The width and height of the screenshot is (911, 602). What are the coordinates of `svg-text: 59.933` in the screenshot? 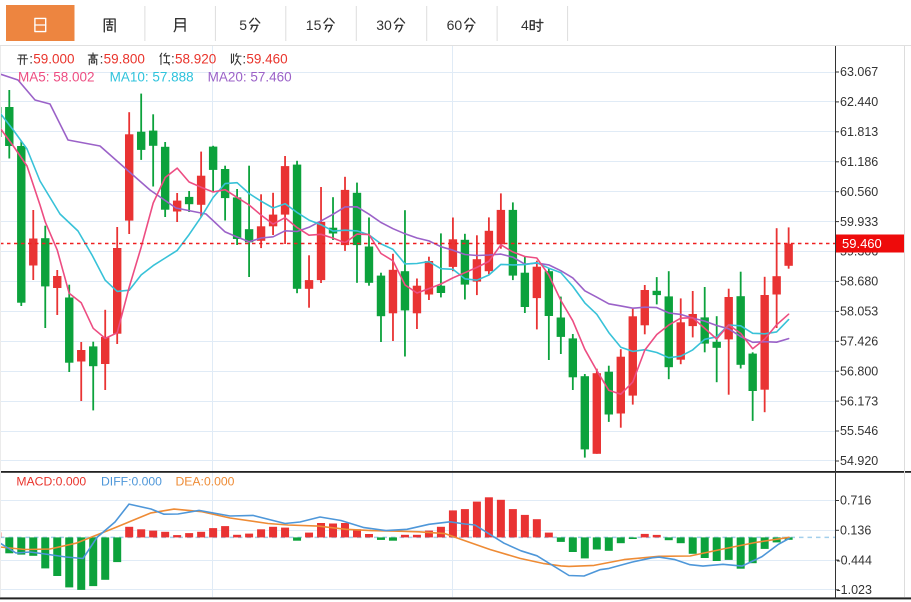 It's located at (859, 222).